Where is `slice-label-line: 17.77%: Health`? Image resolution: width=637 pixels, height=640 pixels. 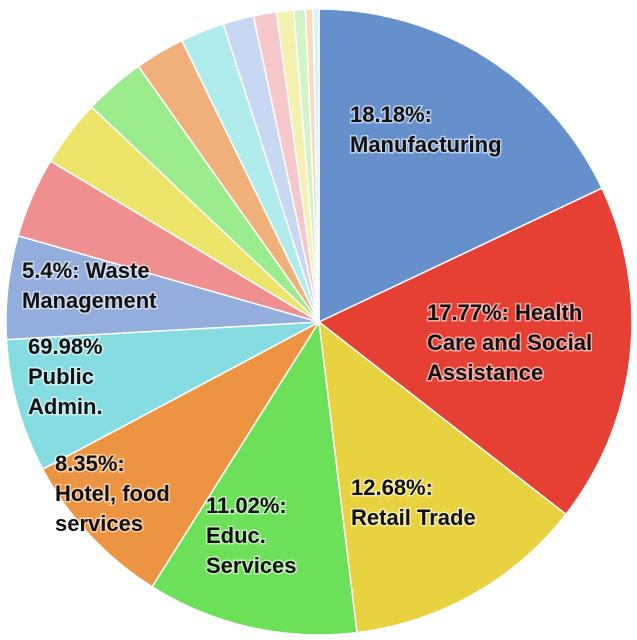
slice-label-line: 17.77%: Health is located at coordinates (504, 312).